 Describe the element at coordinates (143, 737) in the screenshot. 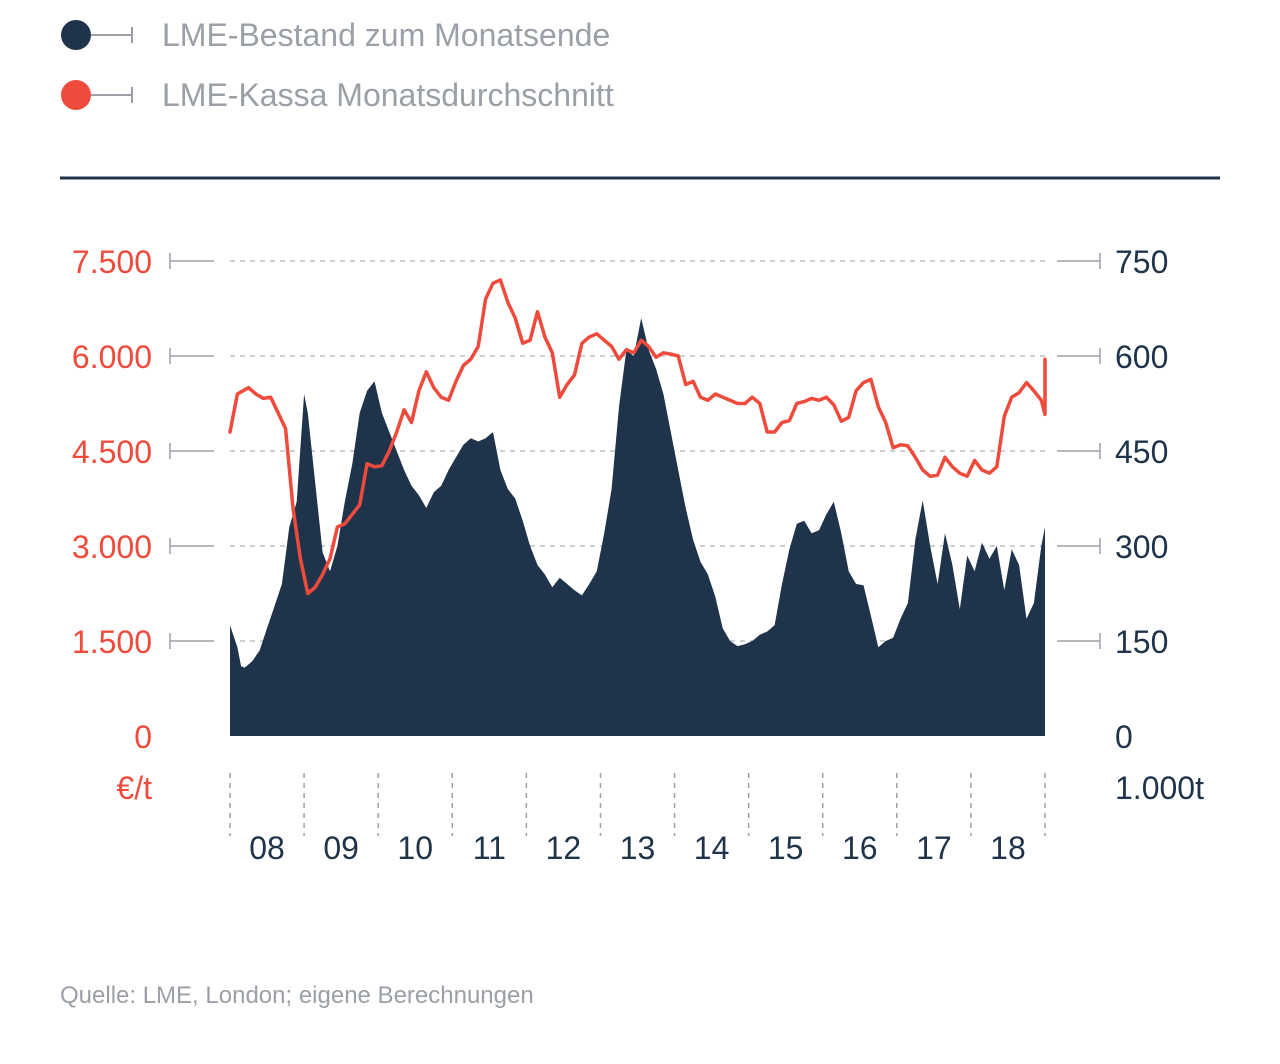

I see `left-tick-label: 0` at that location.